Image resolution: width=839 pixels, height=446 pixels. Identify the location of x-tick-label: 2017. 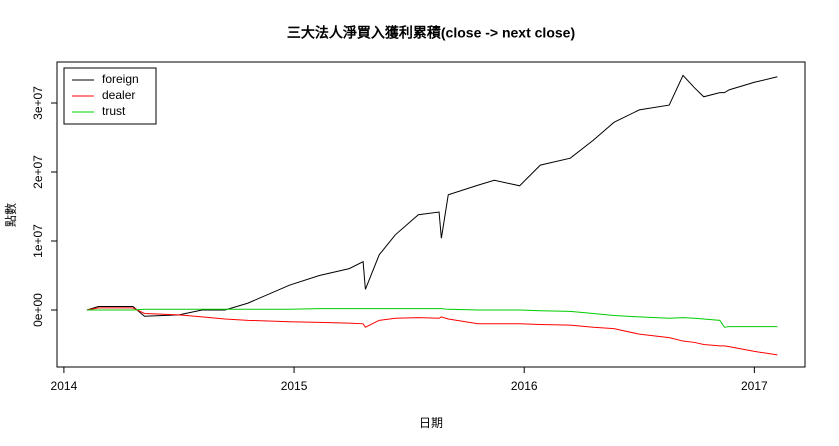
(754, 386).